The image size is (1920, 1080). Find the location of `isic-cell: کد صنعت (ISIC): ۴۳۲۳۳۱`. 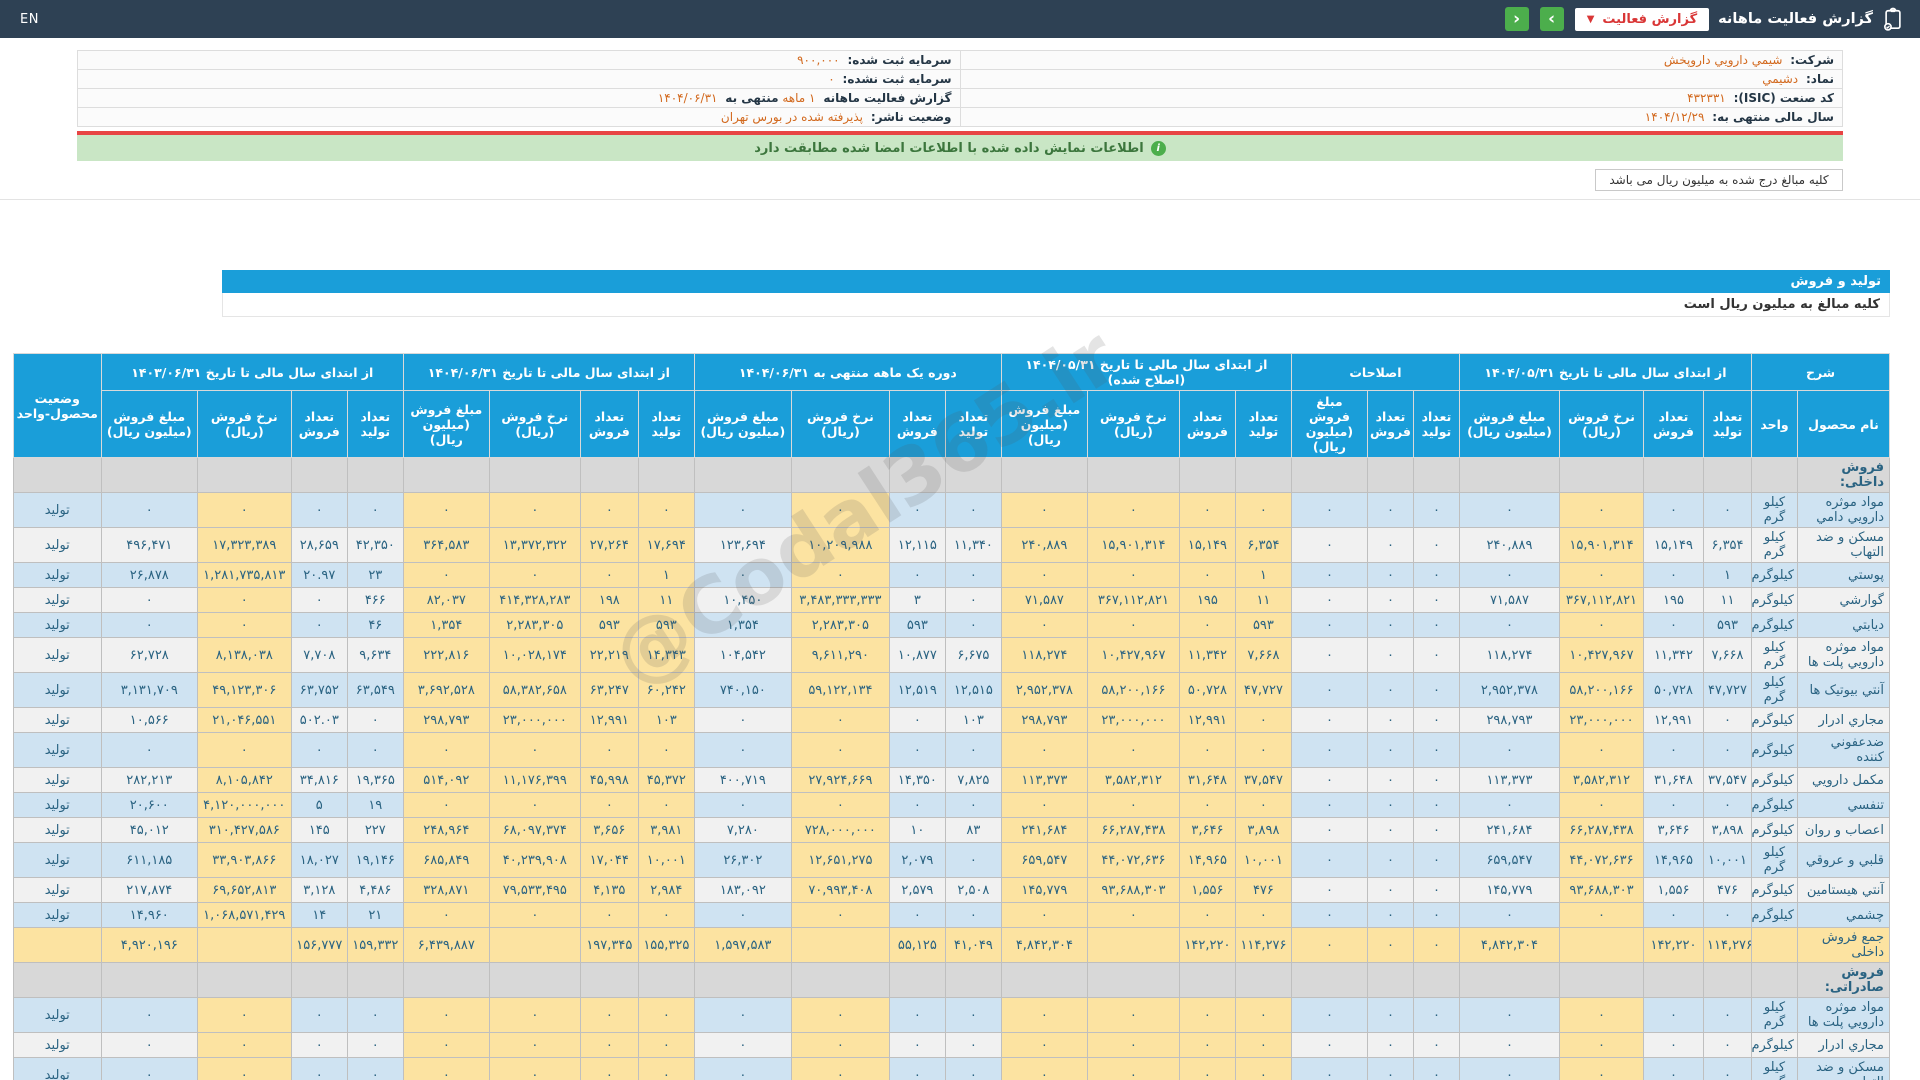

isic-cell: کد صنعت (ISIC): ۴۳۲۳۳۱ is located at coordinates (1401, 98).